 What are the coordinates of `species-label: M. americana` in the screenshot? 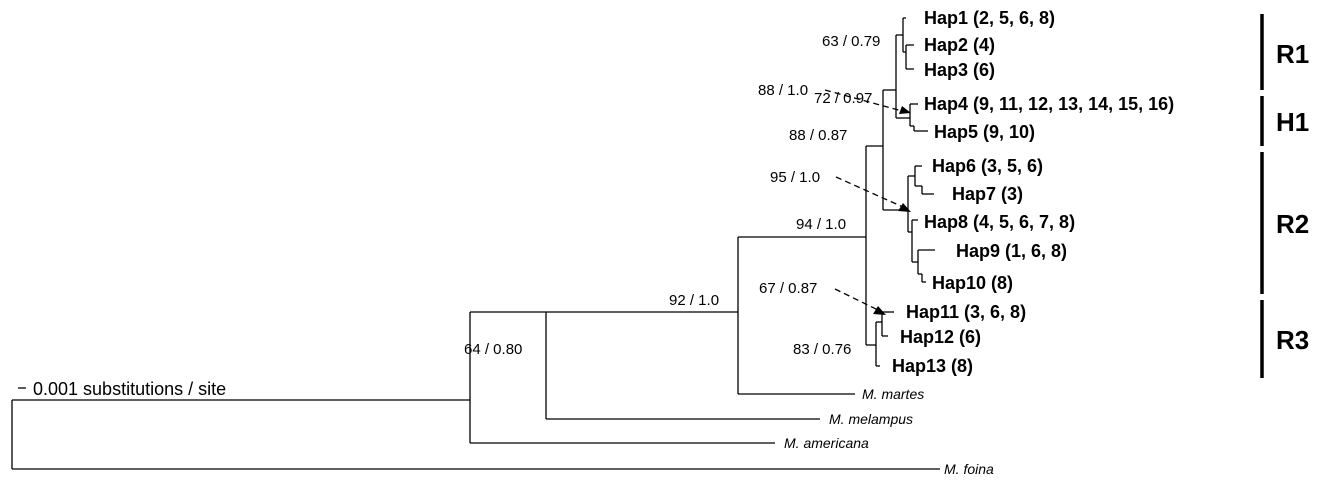 It's located at (826, 443).